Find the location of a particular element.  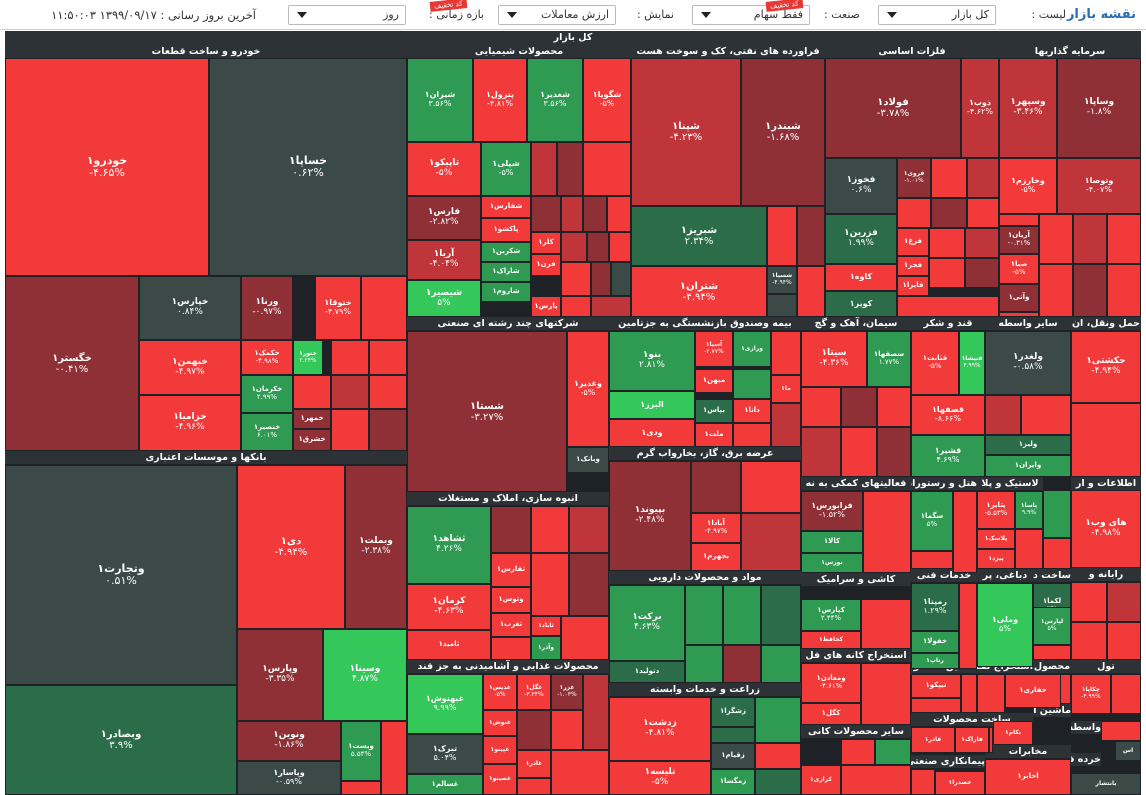

stock-tile: وسینا۱ ۴.۸۷% is located at coordinates (365, 675).